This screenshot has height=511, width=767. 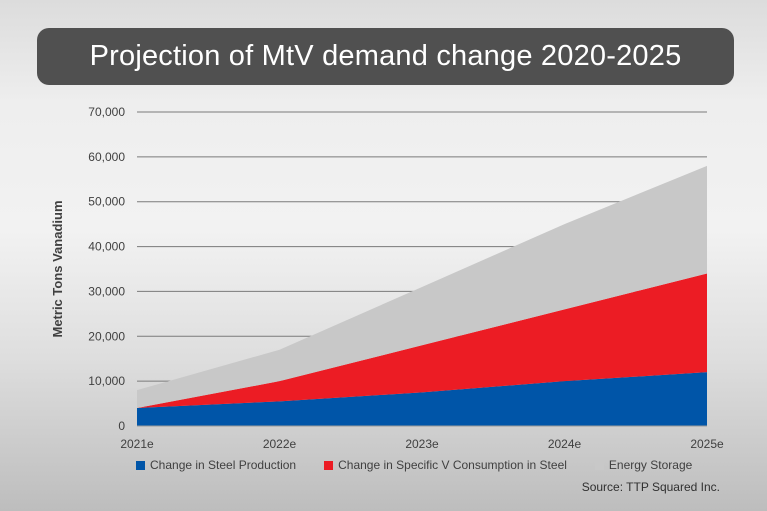 What do you see at coordinates (650, 465) in the screenshot?
I see `legend-label: Energy Storage` at bounding box center [650, 465].